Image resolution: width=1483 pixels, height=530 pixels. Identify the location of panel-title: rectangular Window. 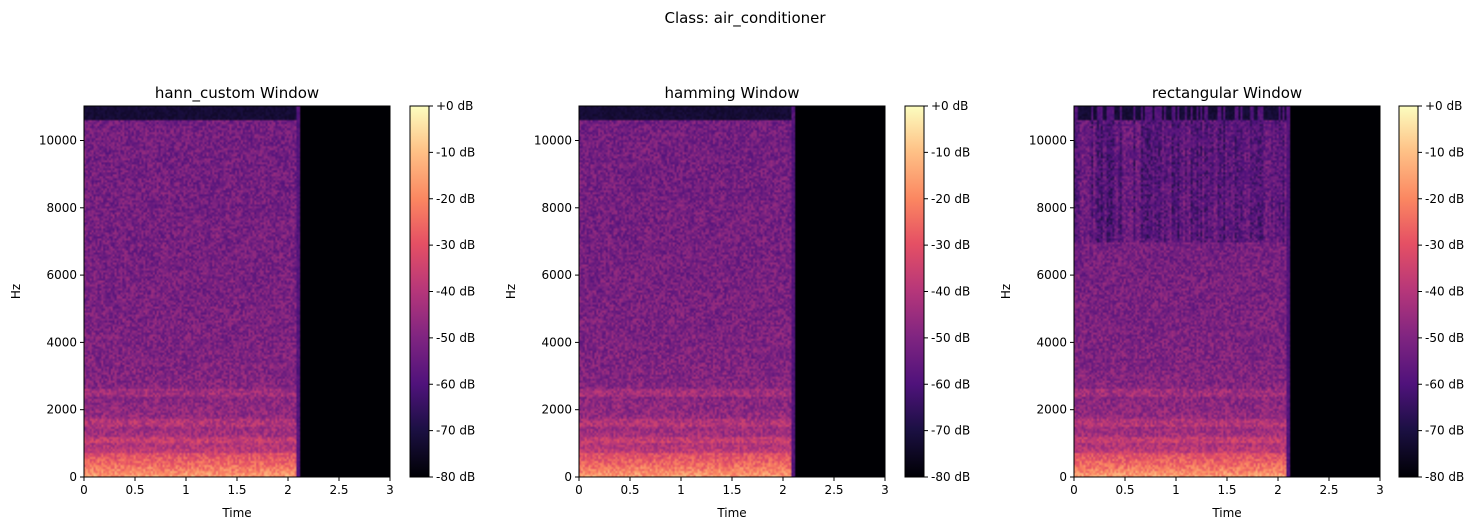
(1227, 93).